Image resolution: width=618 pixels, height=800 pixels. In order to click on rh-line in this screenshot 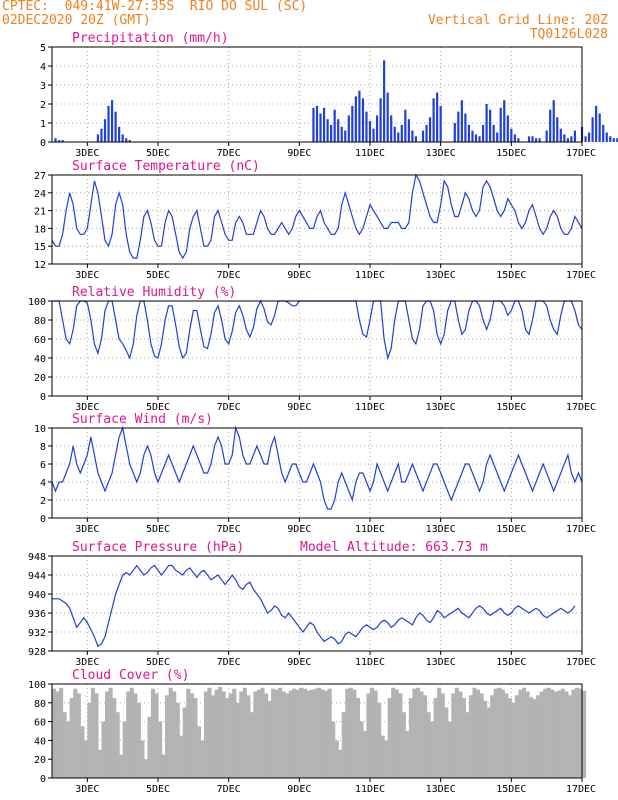, I will do `click(317, 330)`.